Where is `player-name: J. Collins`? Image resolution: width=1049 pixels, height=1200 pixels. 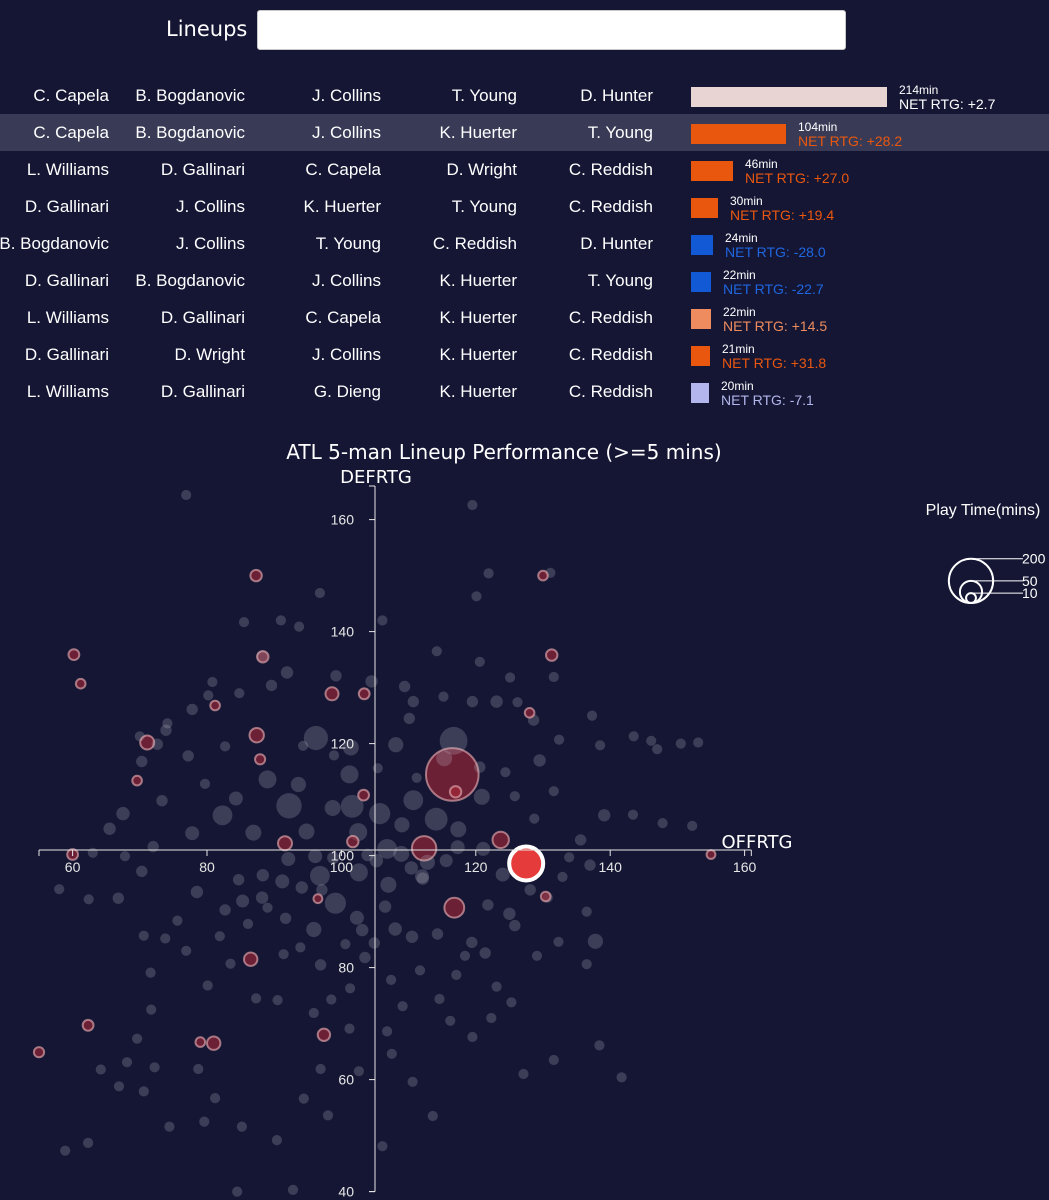 player-name: J. Collins is located at coordinates (210, 243).